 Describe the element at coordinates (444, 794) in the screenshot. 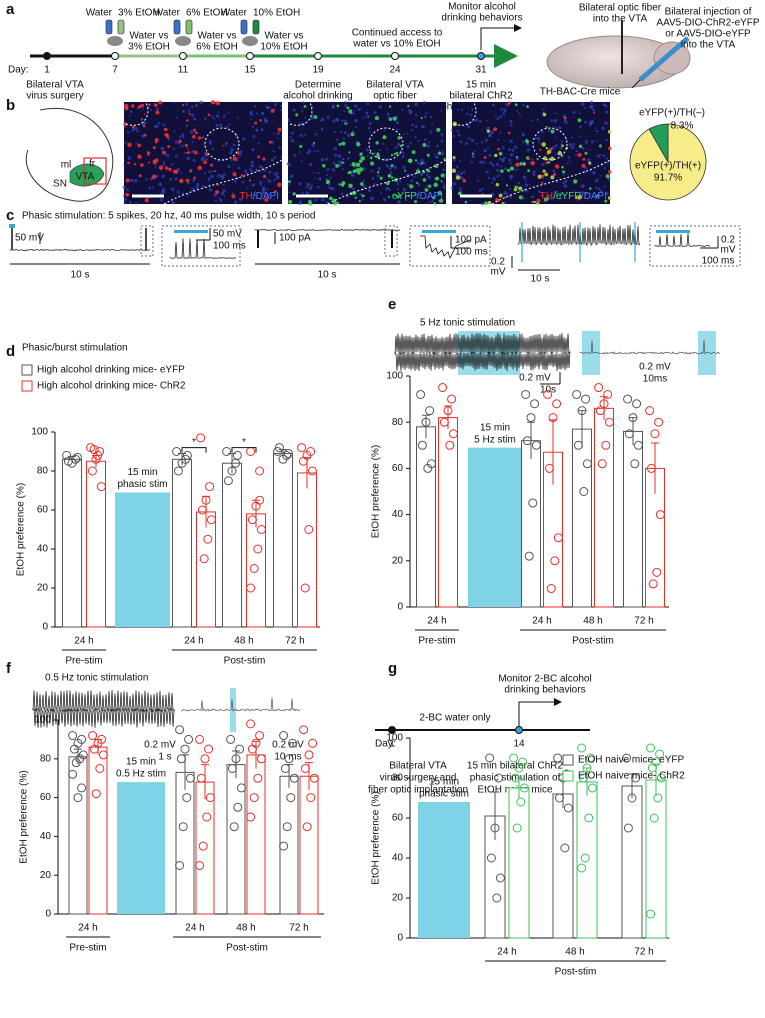

I see `stim-label: phasic stim` at that location.